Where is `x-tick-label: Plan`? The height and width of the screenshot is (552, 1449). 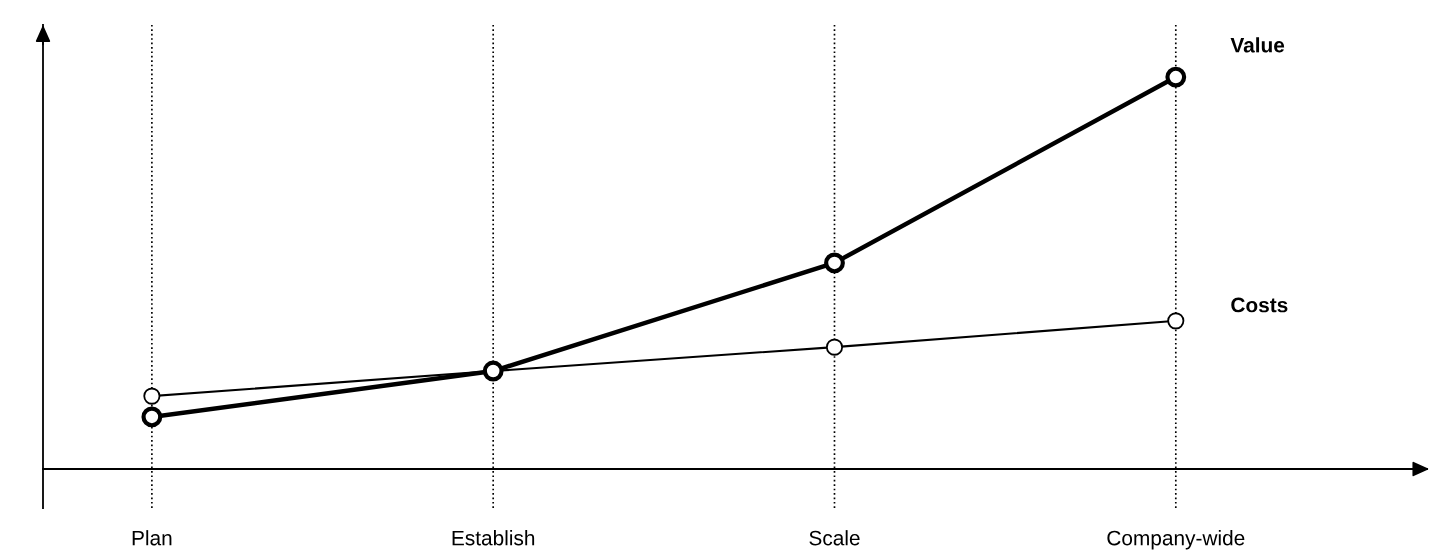
x-tick-label: Plan is located at coordinates (152, 538).